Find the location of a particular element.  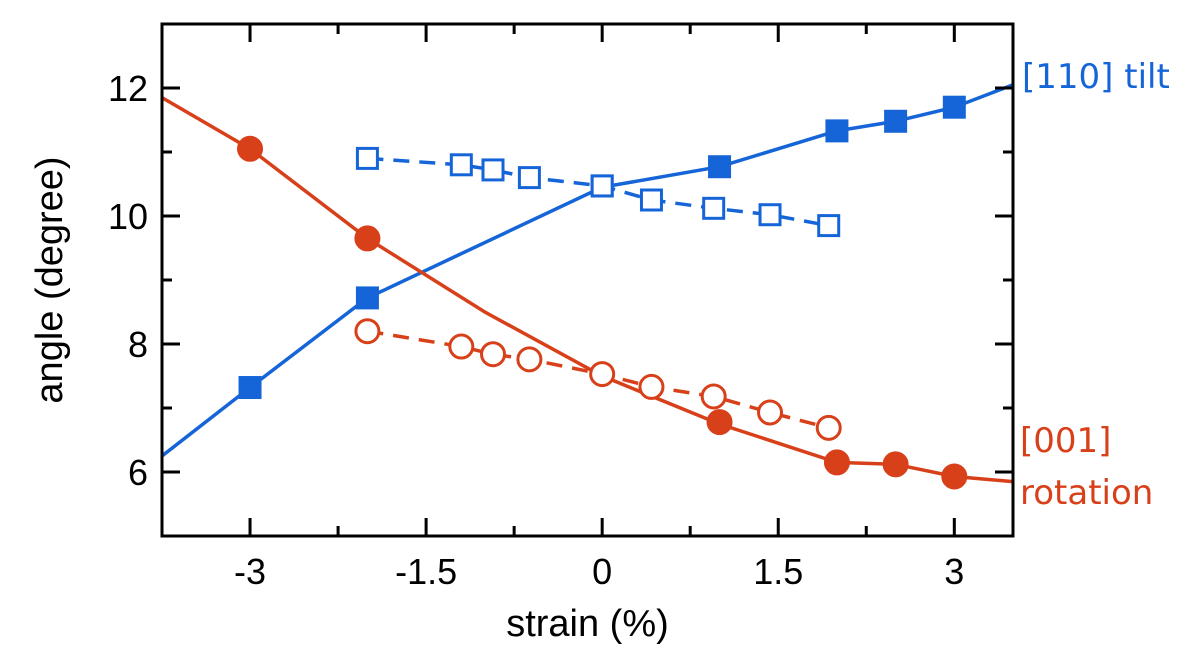

x-axis-title: strain (%) is located at coordinates (587, 624).